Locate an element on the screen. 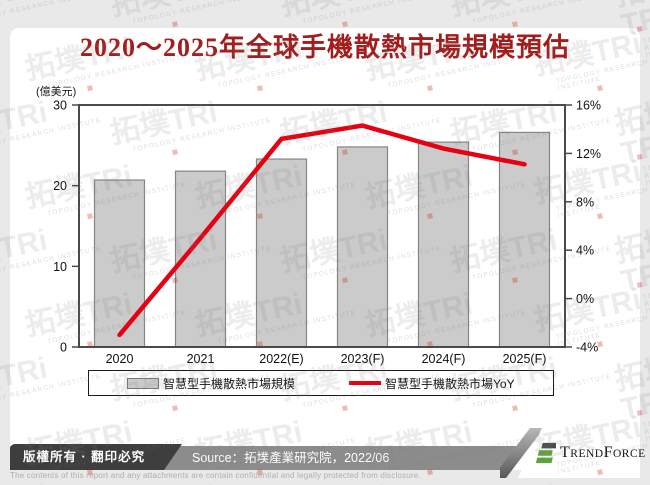 The height and width of the screenshot is (485, 650). trendforce-logo-icon is located at coordinates (545, 453).